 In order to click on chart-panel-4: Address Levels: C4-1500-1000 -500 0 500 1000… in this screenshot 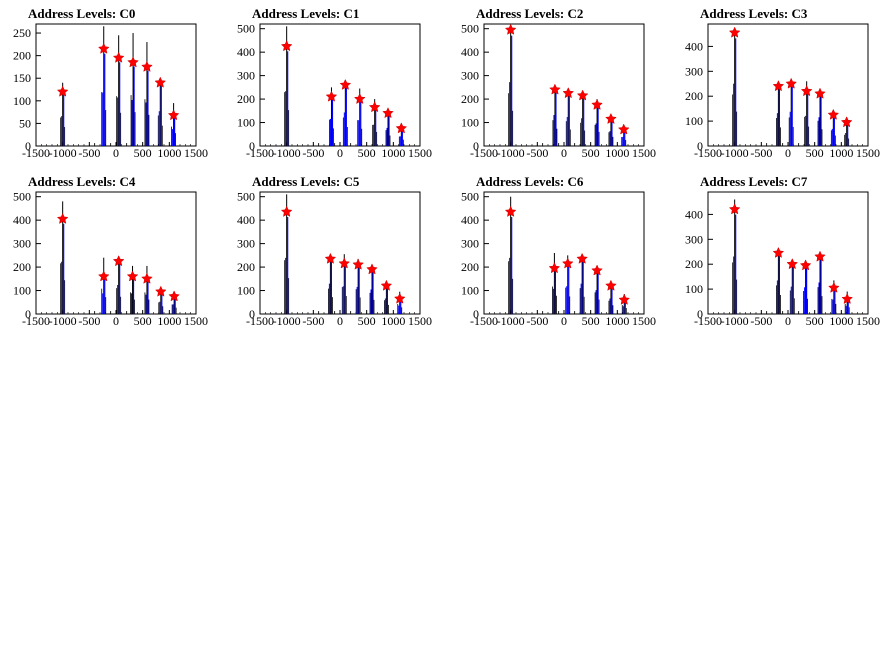, I will do `click(110, 251)`.